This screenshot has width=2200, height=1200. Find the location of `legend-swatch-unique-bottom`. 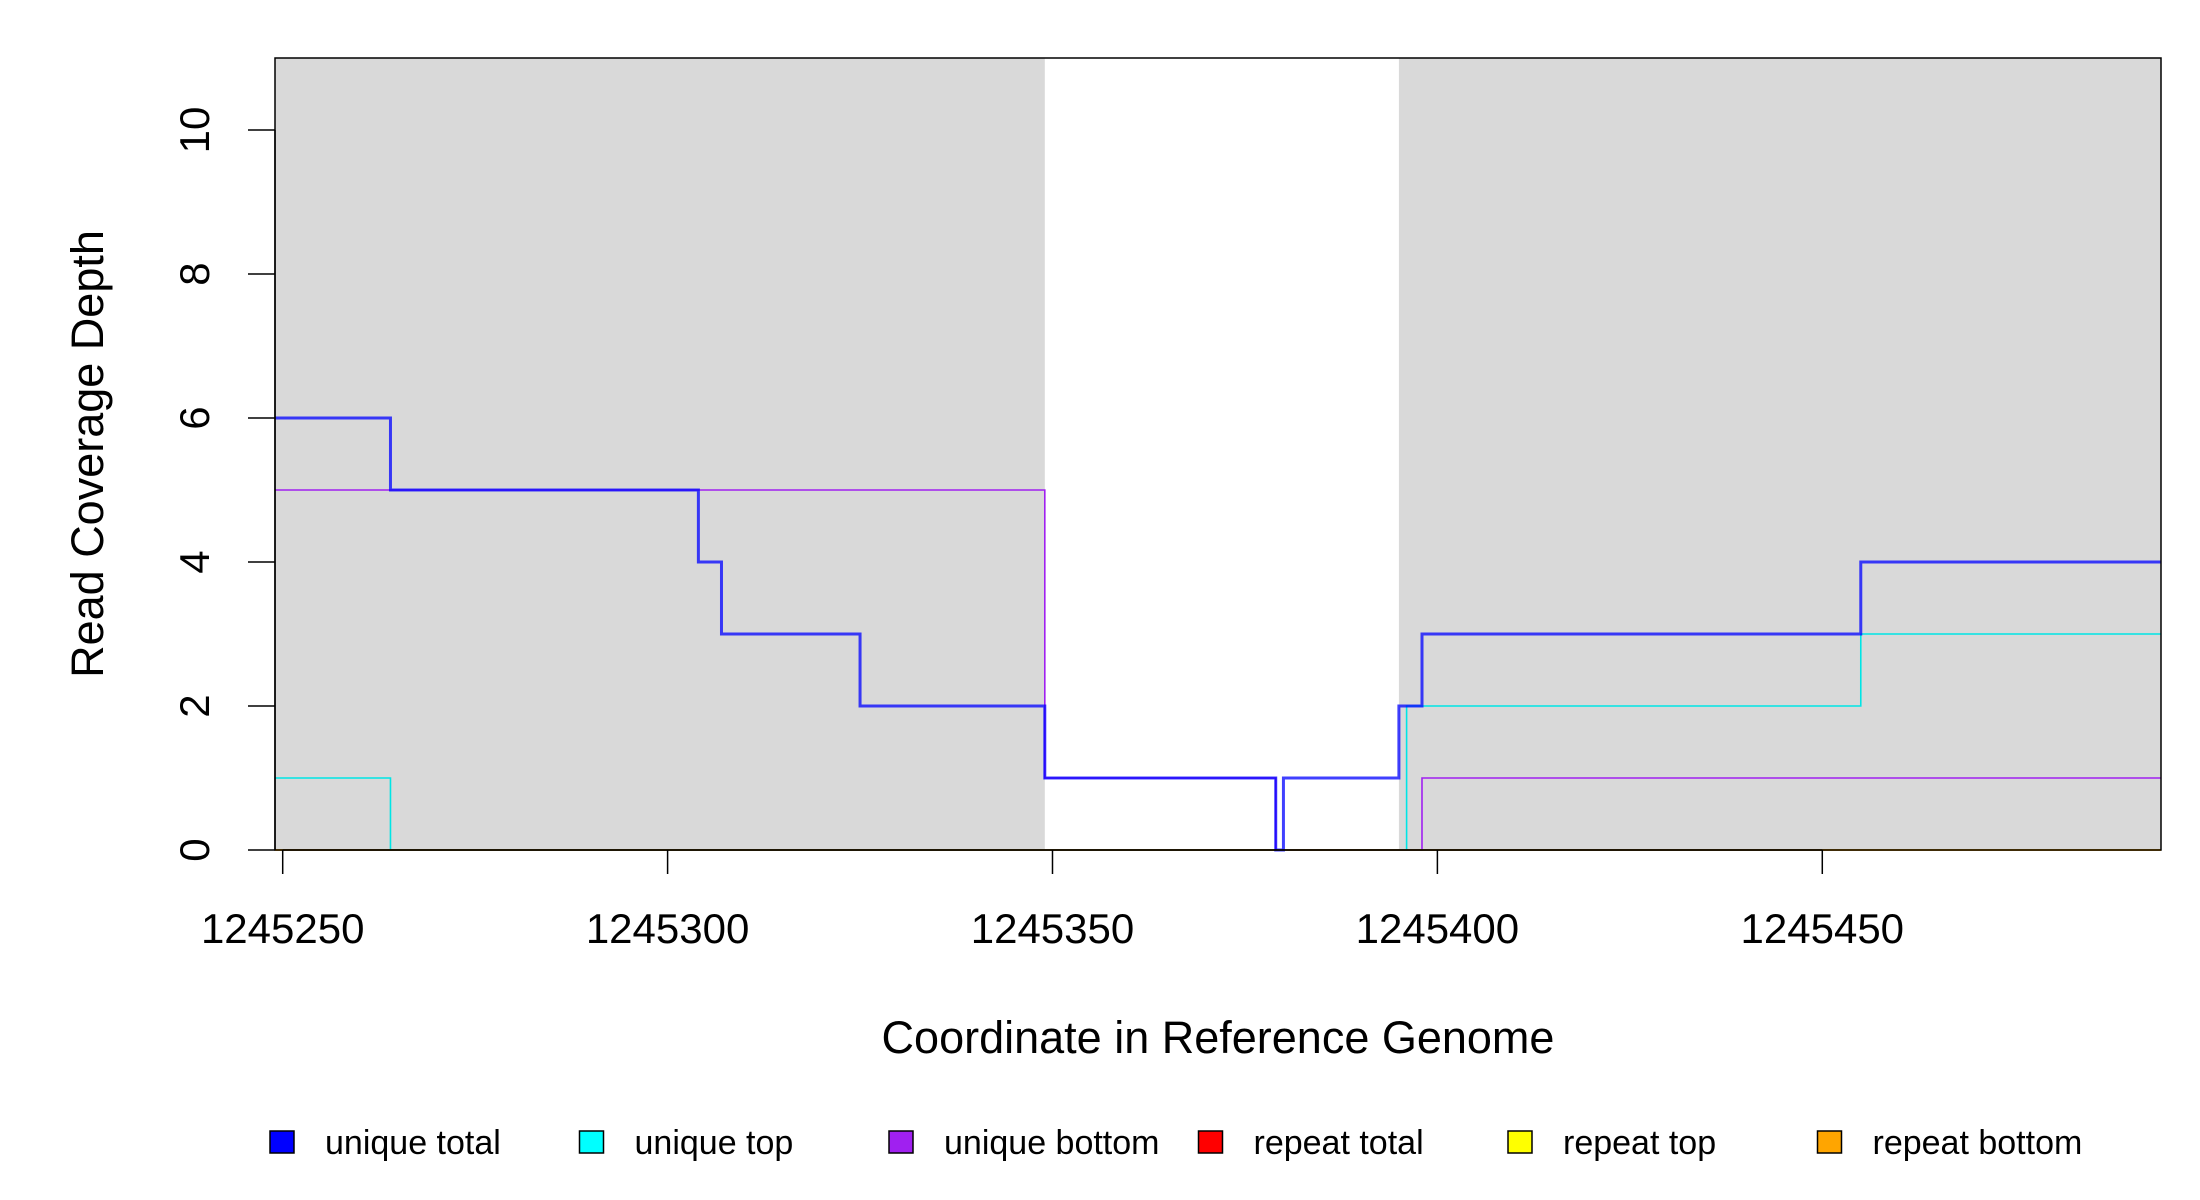

legend-swatch-unique-bottom is located at coordinates (901, 1142).